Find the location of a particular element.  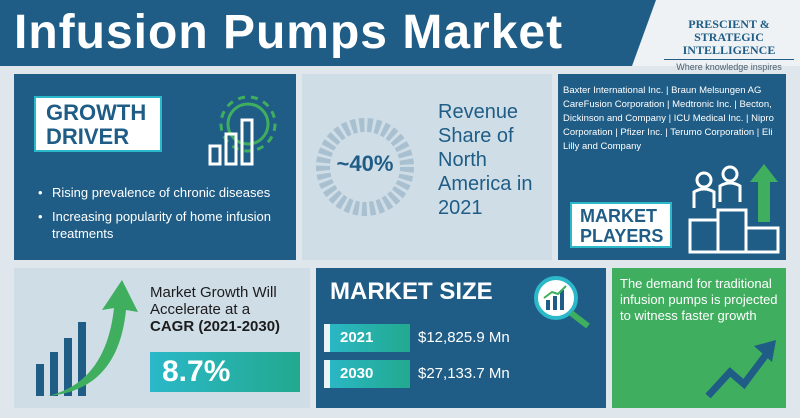

growth-driver-label: GROWTH DRIVER is located at coordinates (98, 124).